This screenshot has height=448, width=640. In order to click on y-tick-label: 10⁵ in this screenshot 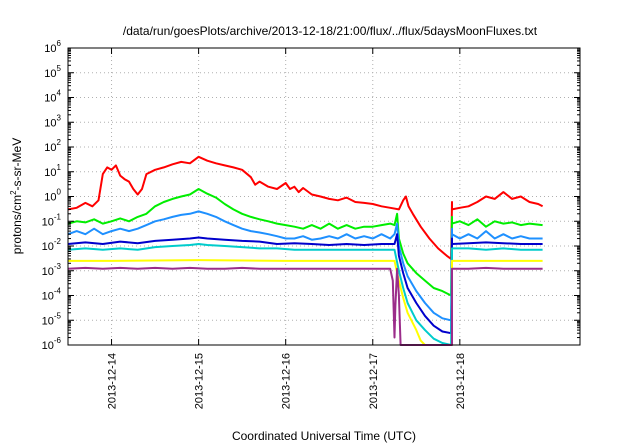, I will do `click(52, 72)`.